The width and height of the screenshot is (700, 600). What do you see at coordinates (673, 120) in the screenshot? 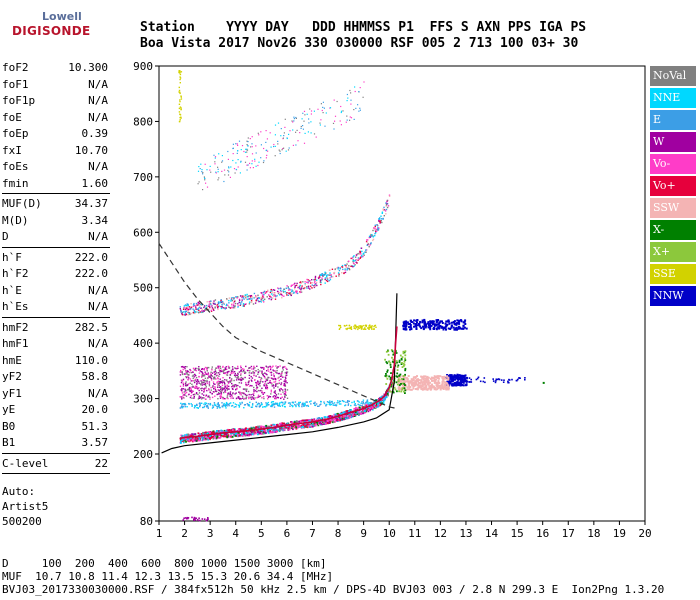
I see `legend-e: E` at bounding box center [673, 120].